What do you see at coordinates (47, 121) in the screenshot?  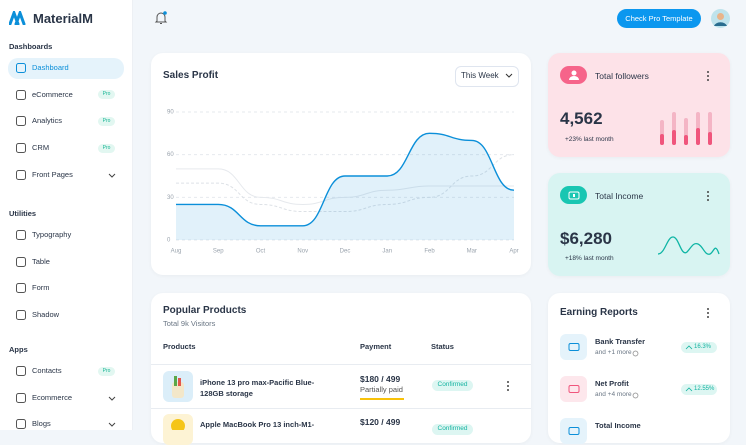 I see `menu-item: Analytics` at bounding box center [47, 121].